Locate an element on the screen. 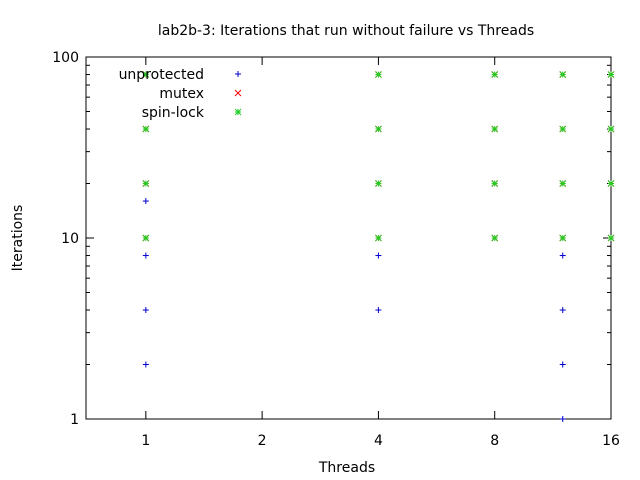 The height and width of the screenshot is (480, 640). legend-label-unprotected: unprotected is located at coordinates (161, 75).